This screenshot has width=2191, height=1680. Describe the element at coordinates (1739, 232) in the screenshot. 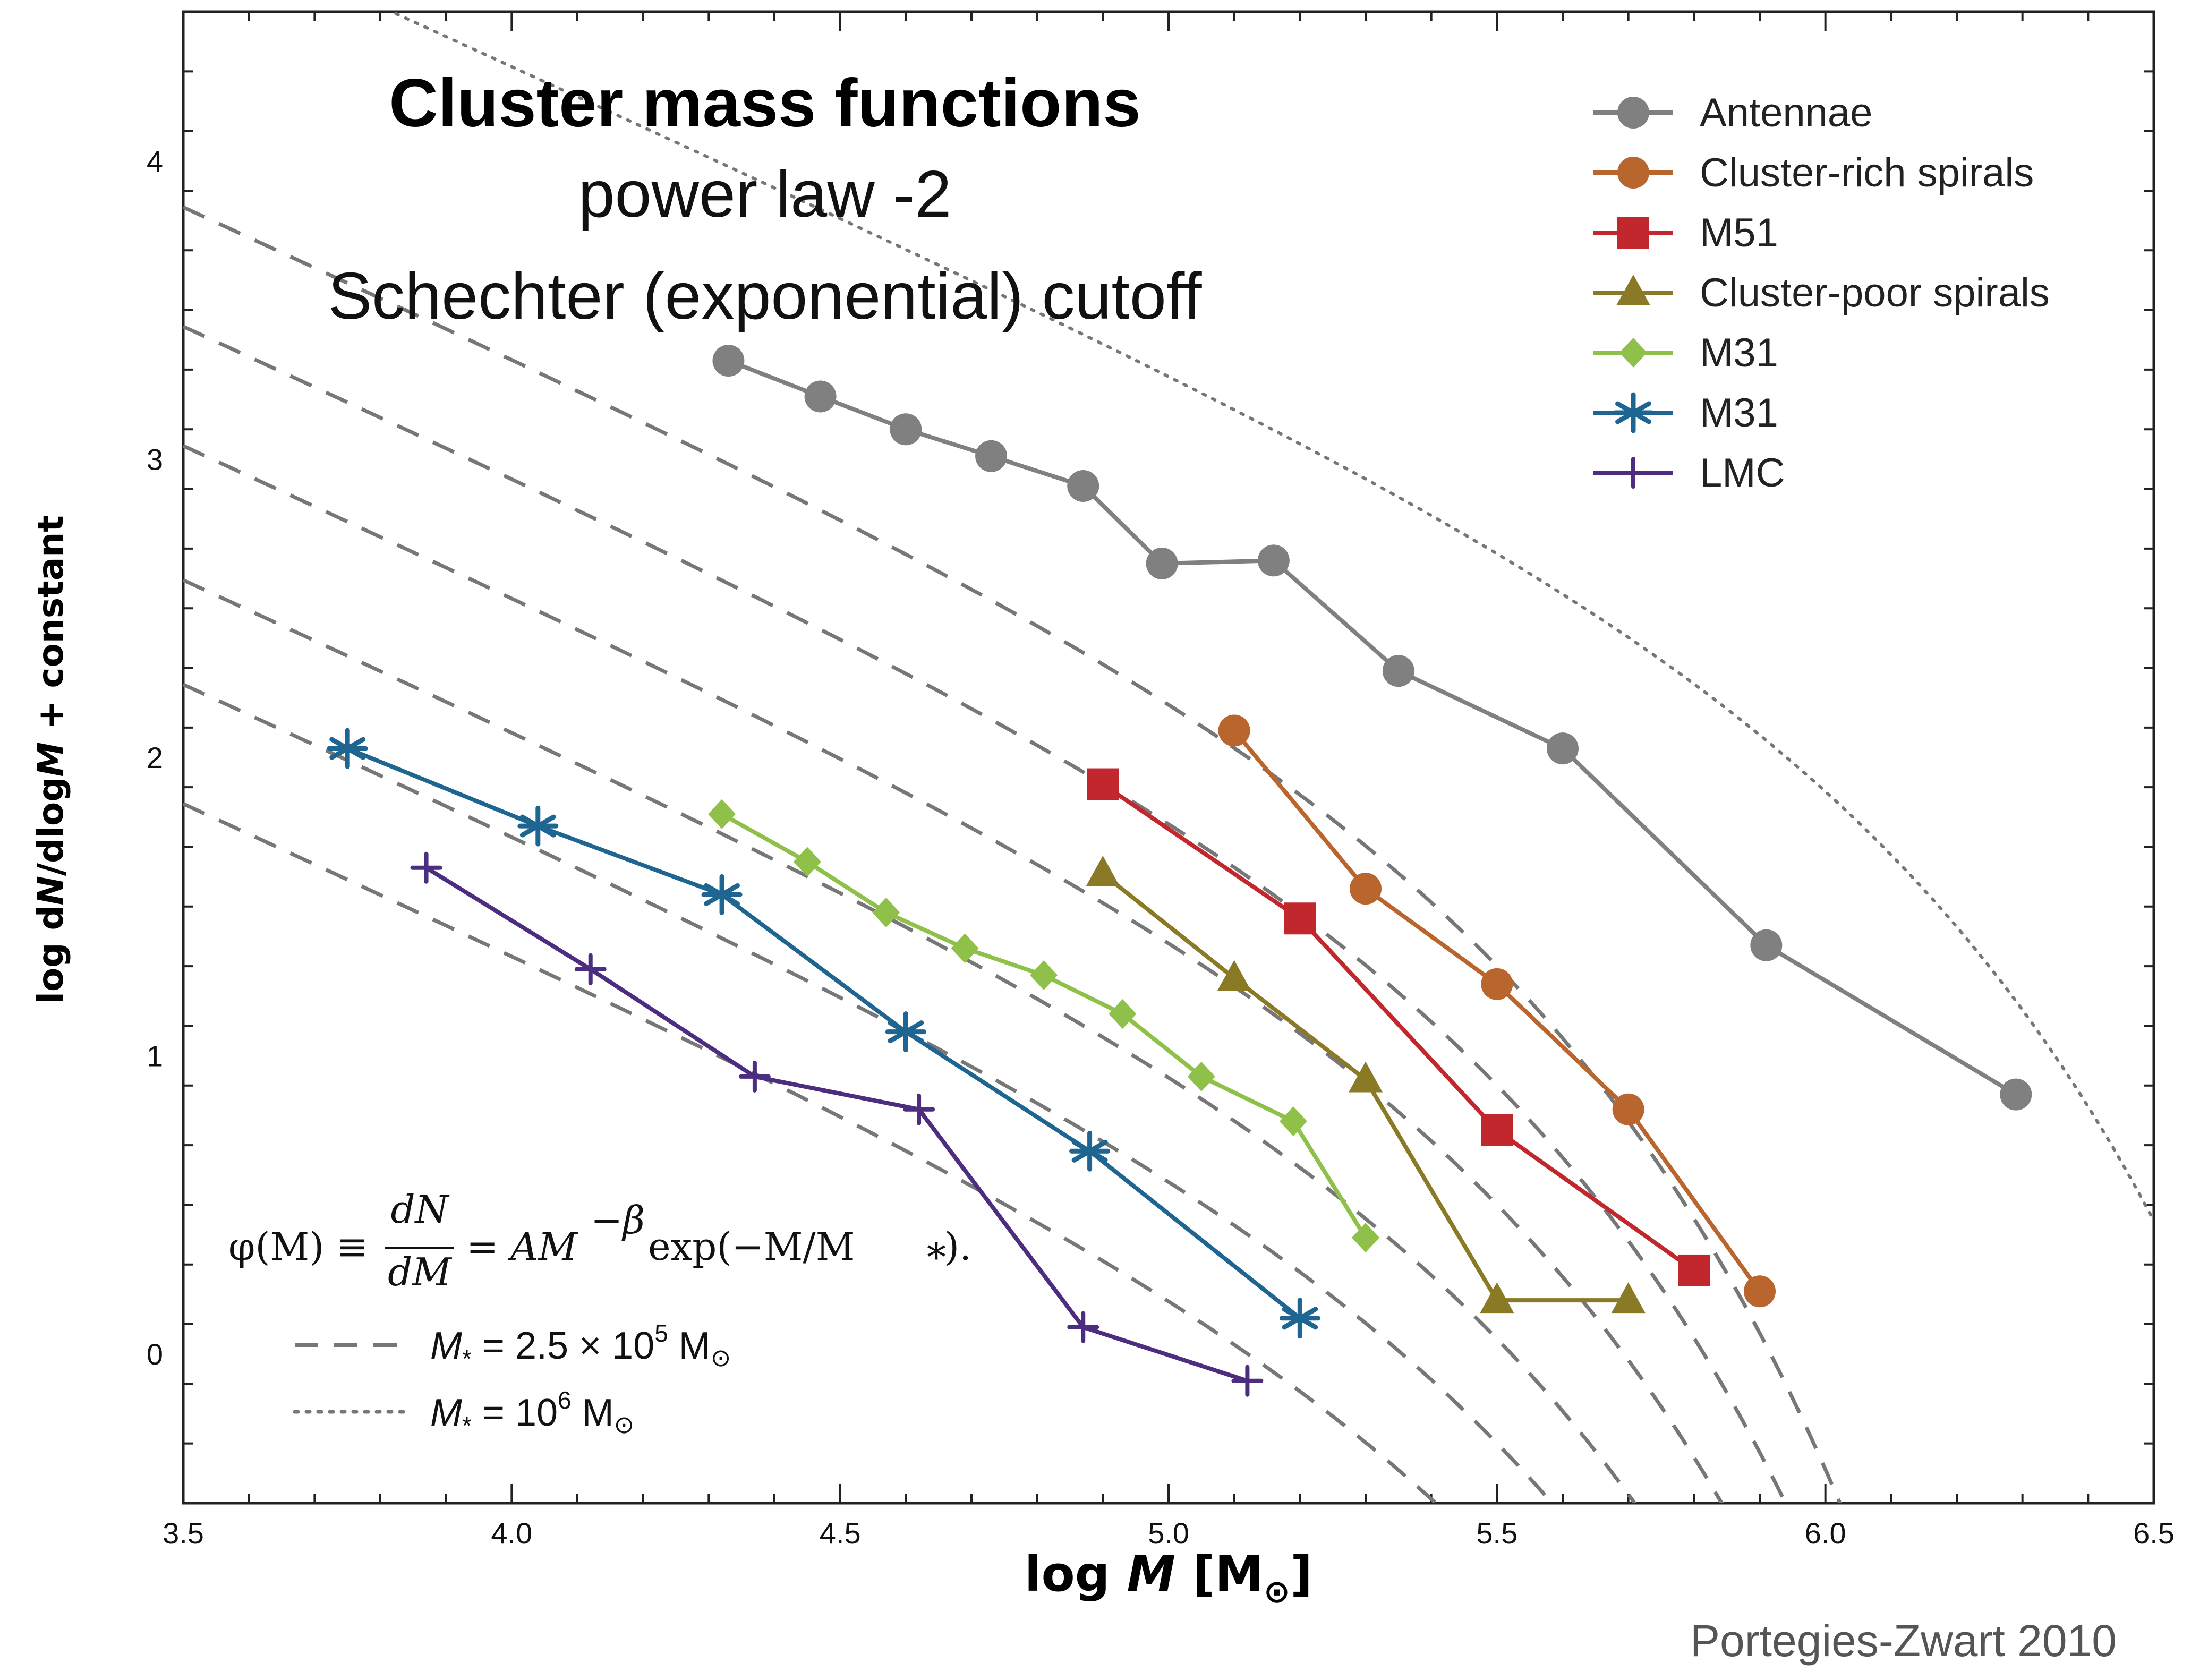

I see `legend-label: M51` at that location.